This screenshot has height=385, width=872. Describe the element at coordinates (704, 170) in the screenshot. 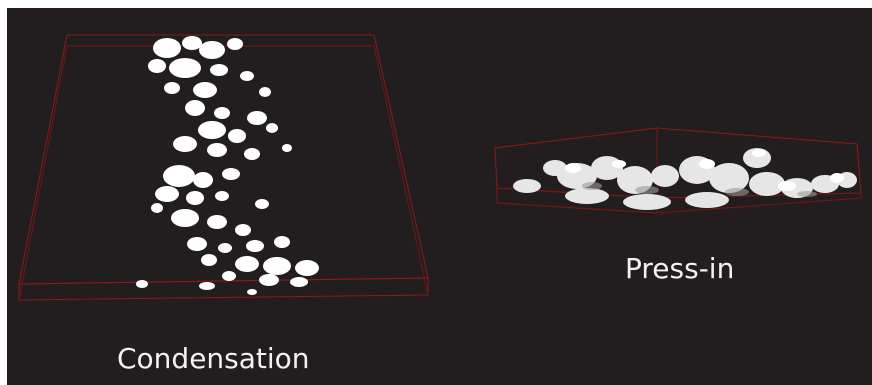

I see `press-in-highlights` at that location.